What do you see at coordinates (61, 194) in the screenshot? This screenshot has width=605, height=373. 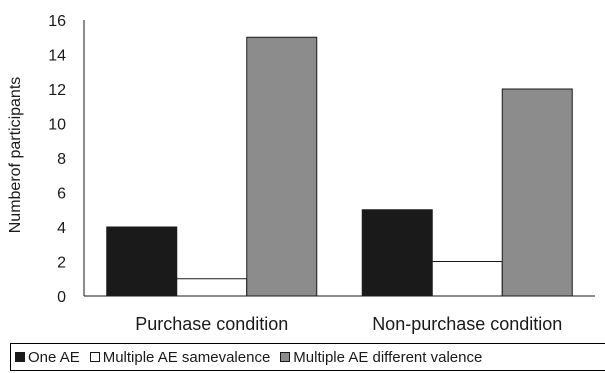 I see `y-tick-label: 6` at bounding box center [61, 194].